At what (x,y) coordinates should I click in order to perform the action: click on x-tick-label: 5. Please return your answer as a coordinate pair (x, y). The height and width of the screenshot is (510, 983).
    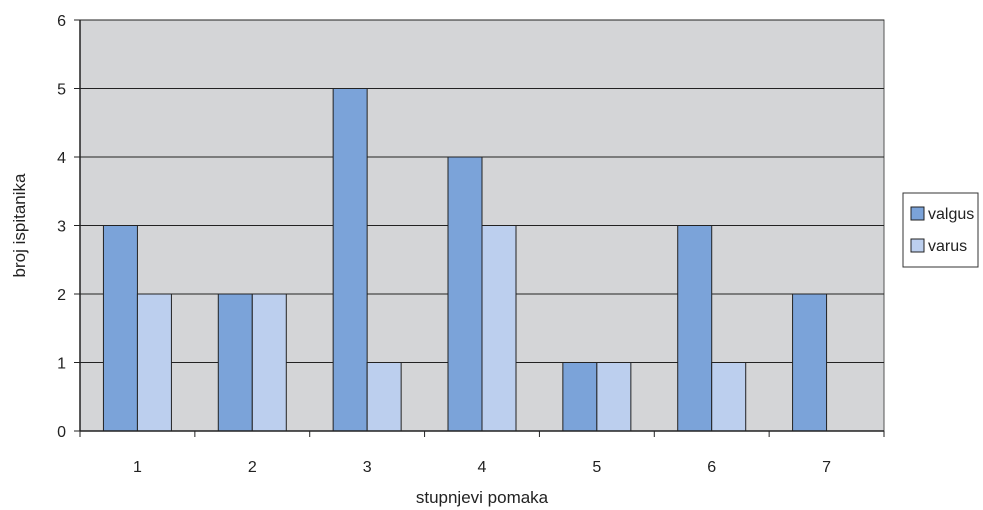
    Looking at the image, I should click on (596, 467).